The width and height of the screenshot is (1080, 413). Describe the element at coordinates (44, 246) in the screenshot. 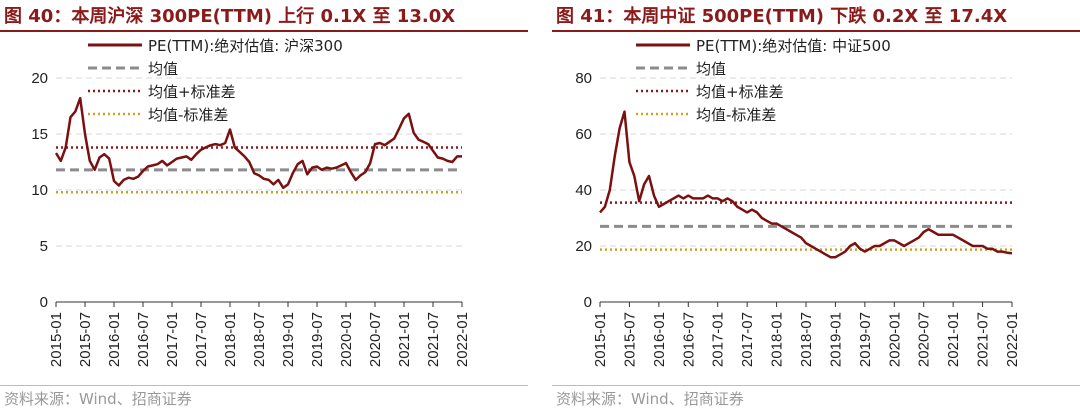

I see `y-tick-label: 5` at that location.